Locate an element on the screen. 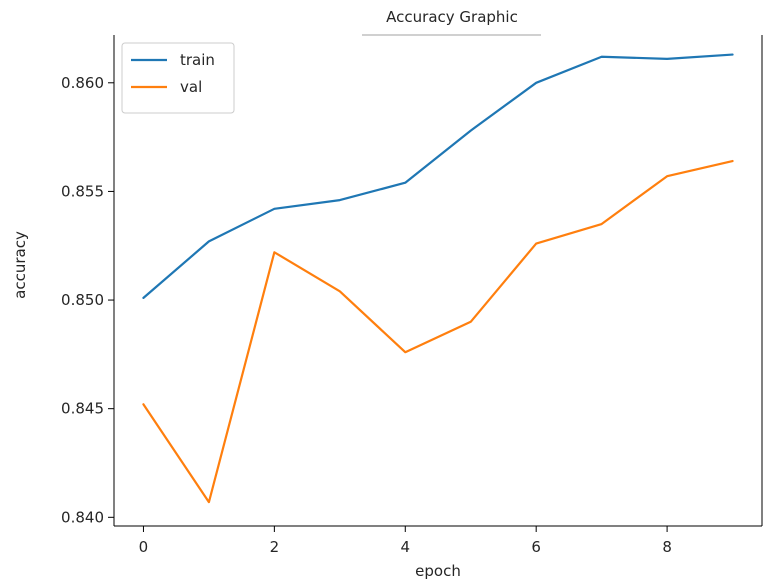  x-tick-label: 6 is located at coordinates (536, 547).